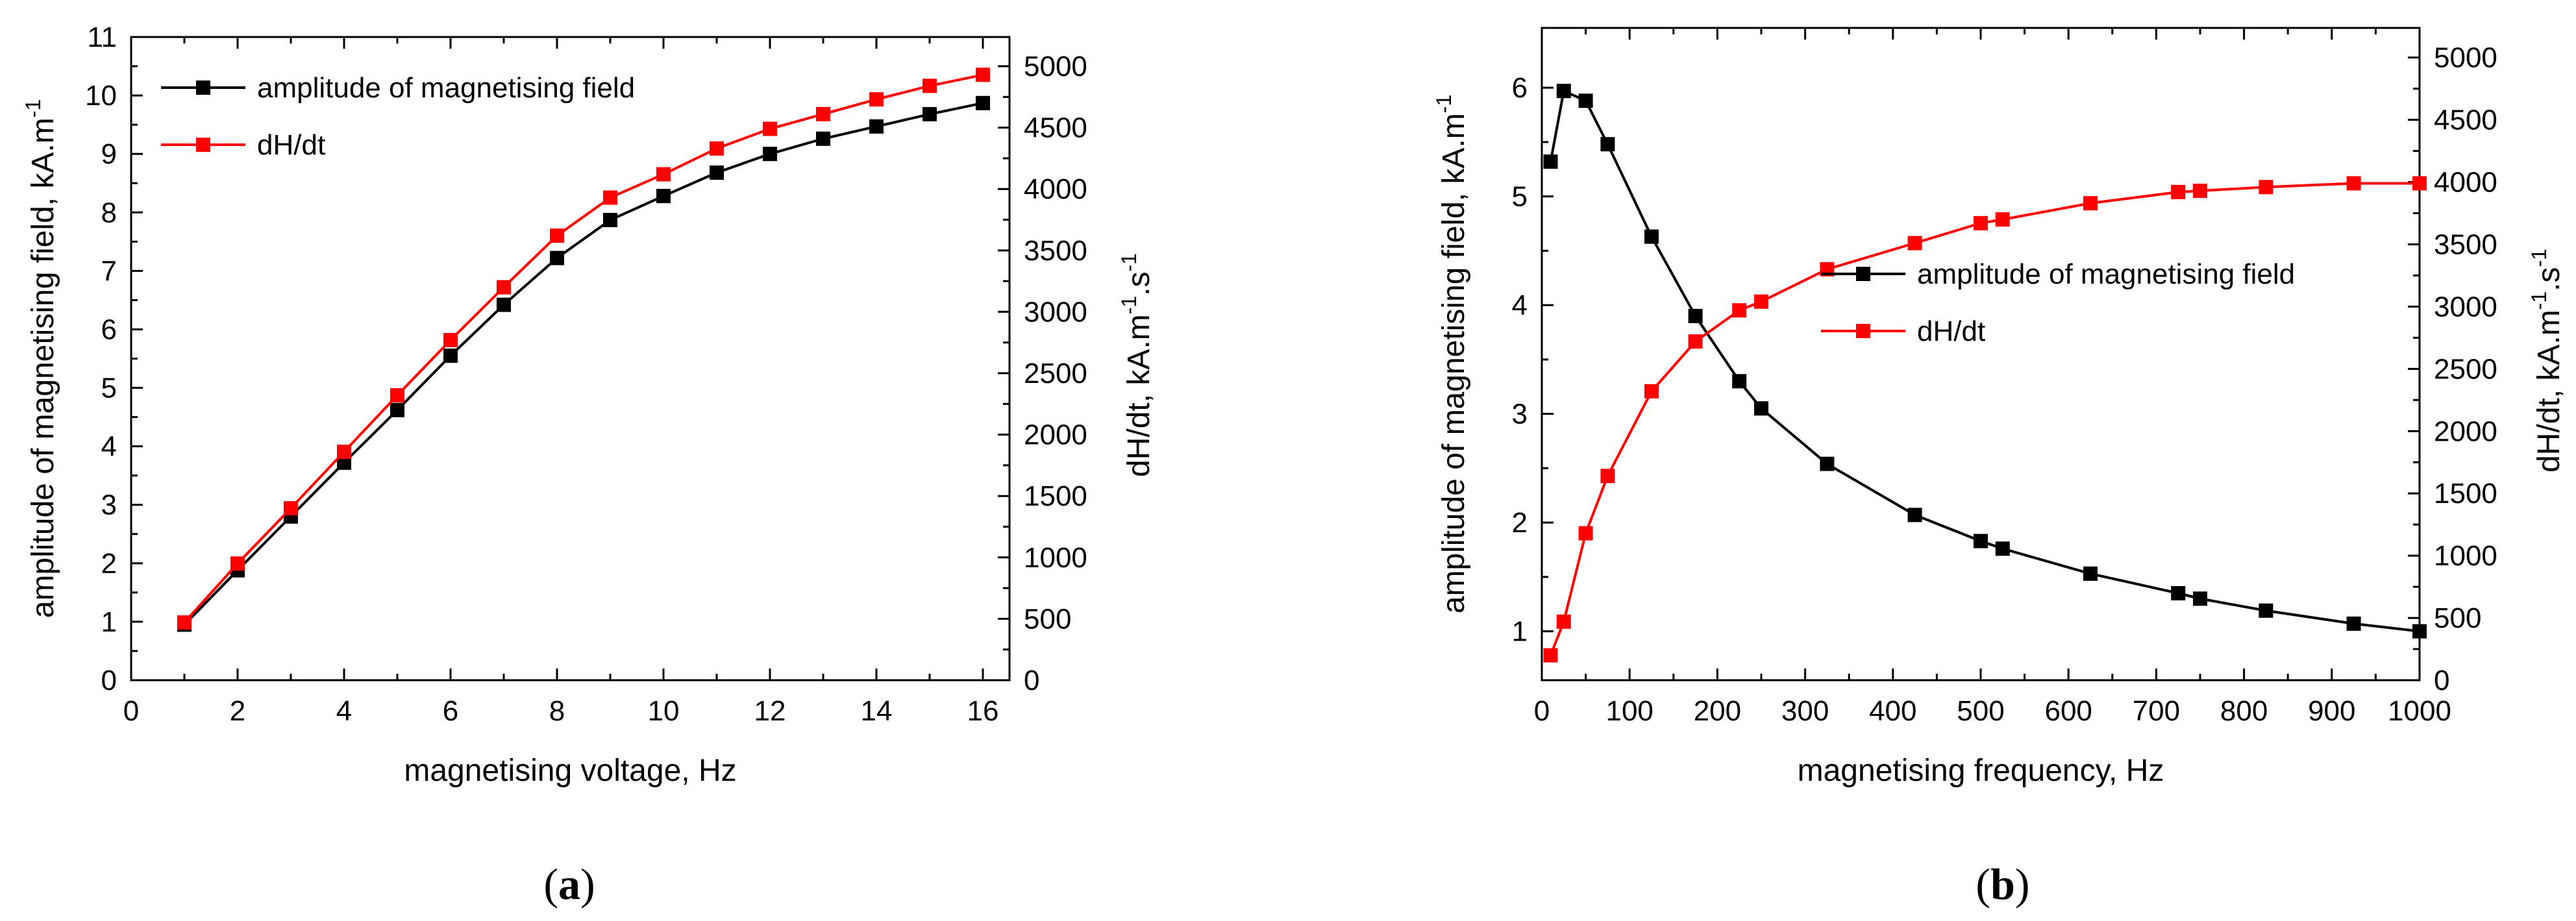  Describe the element at coordinates (1717, 711) in the screenshot. I see `x-tick-label: 200` at that location.